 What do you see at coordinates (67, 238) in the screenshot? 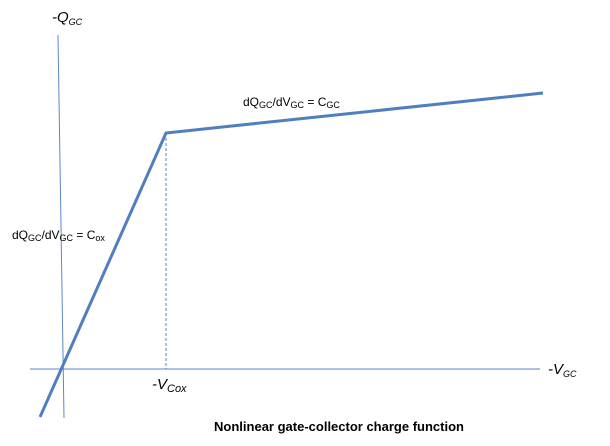
I see `slope-label-ox-den-sub: GC` at bounding box center [67, 238].